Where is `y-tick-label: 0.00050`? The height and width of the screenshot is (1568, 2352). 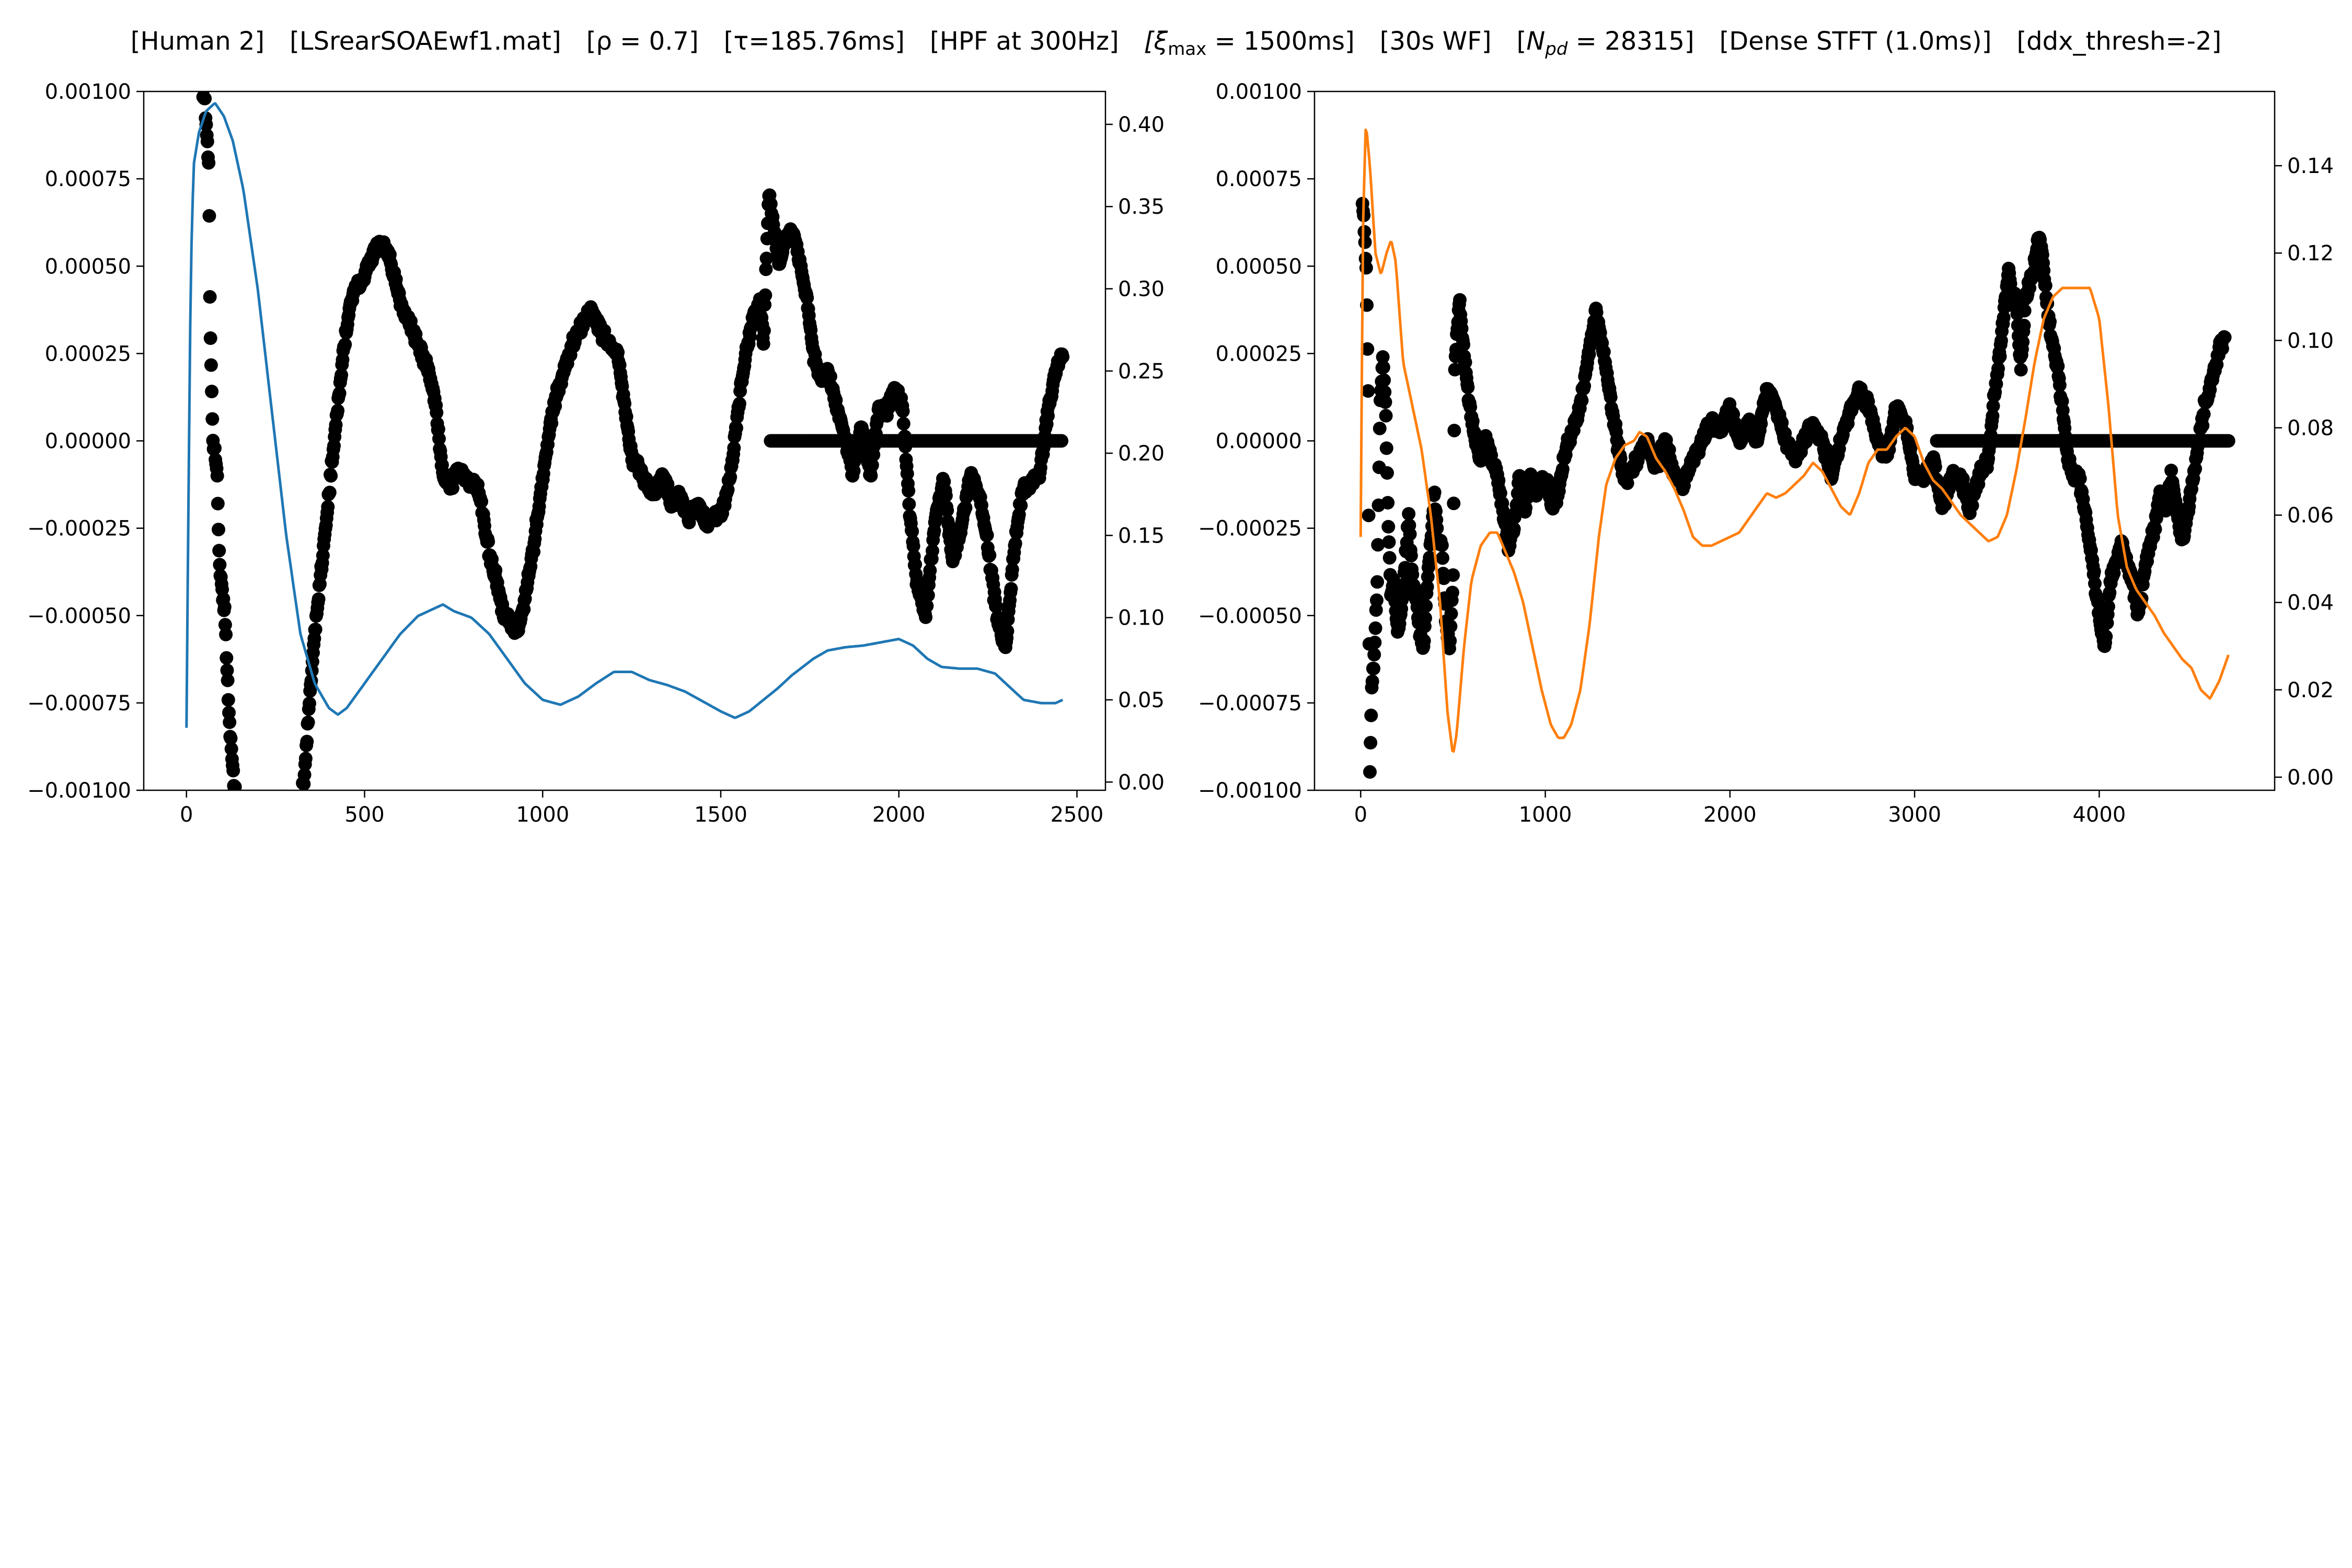 y-tick-label: 0.00050 is located at coordinates (1259, 267).